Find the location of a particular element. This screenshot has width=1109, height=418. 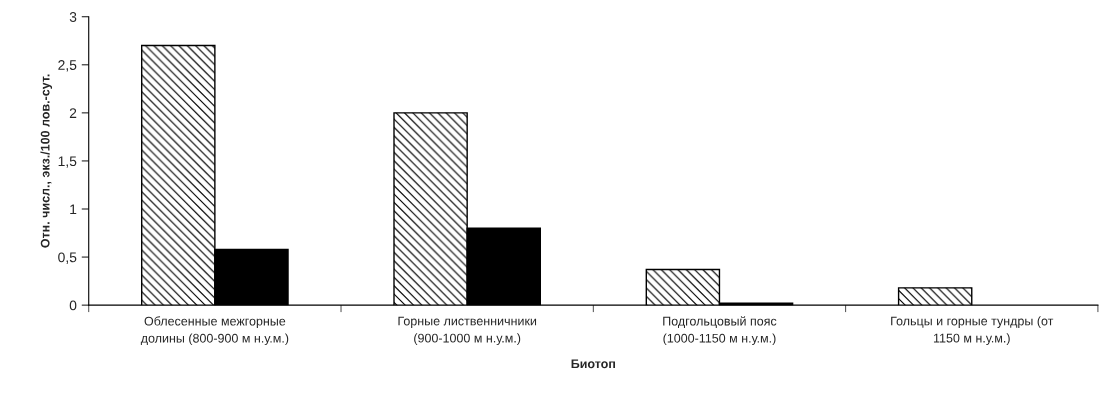

y-tick-label: 1 is located at coordinates (73, 209).